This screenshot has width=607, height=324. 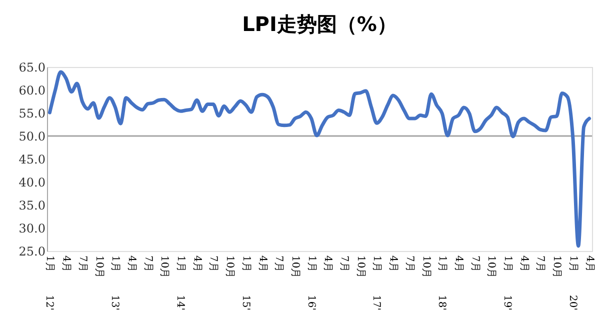 I want to click on category-label: 1月 20', so click(x=572, y=283).